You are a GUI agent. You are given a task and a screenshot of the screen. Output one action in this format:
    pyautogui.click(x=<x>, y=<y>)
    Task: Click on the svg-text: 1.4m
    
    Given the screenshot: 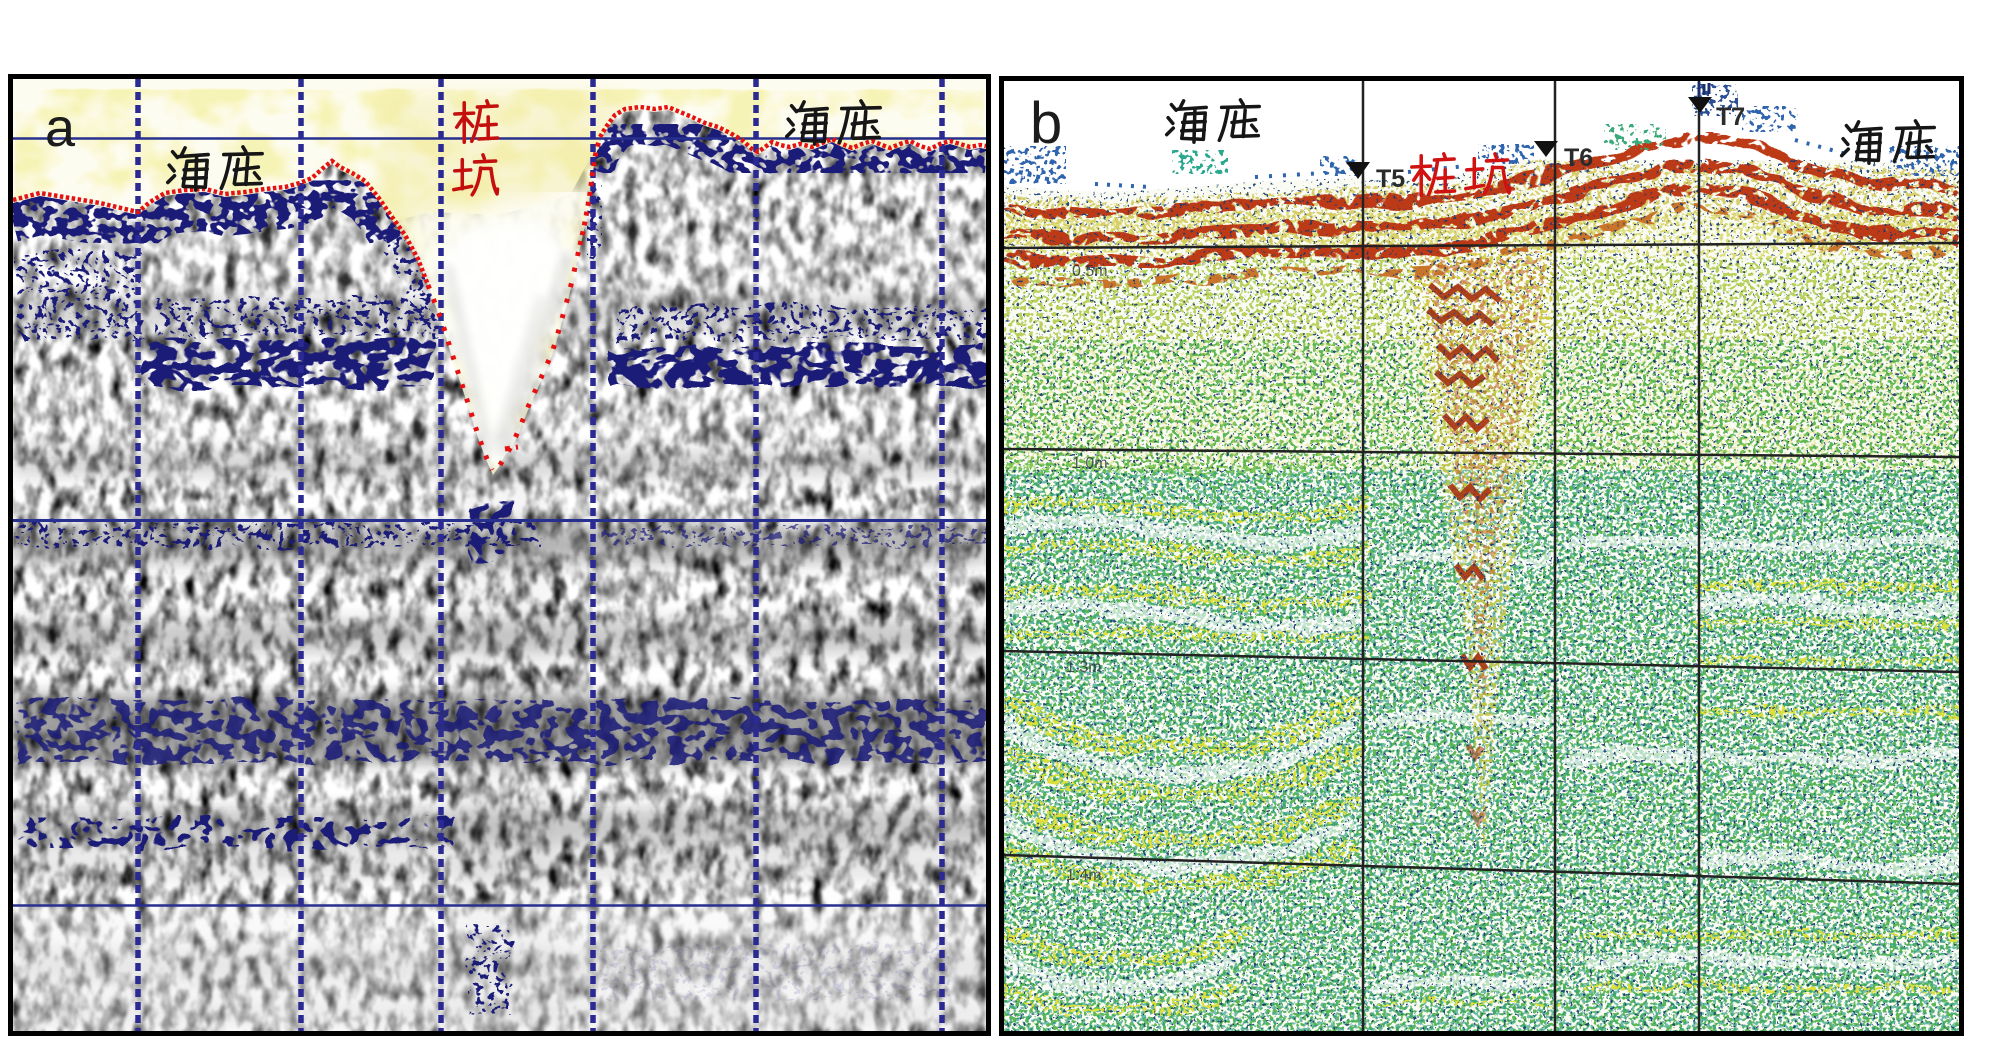 What is the action you would take?
    pyautogui.click(x=1084, y=875)
    